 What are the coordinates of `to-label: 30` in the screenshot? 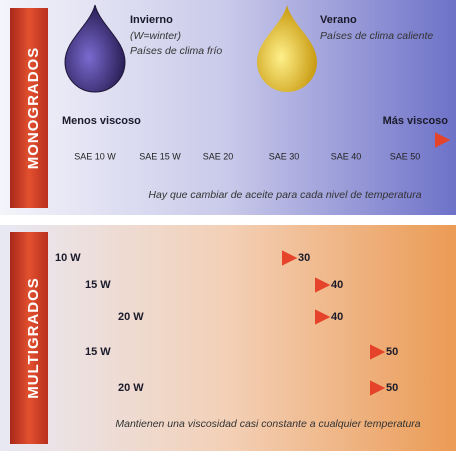 It's located at (304, 258).